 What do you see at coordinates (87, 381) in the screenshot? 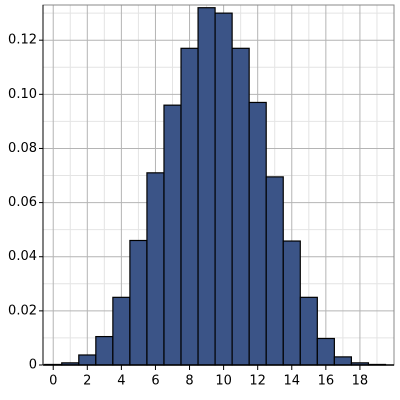
I see `x-tick-label: 2` at bounding box center [87, 381].